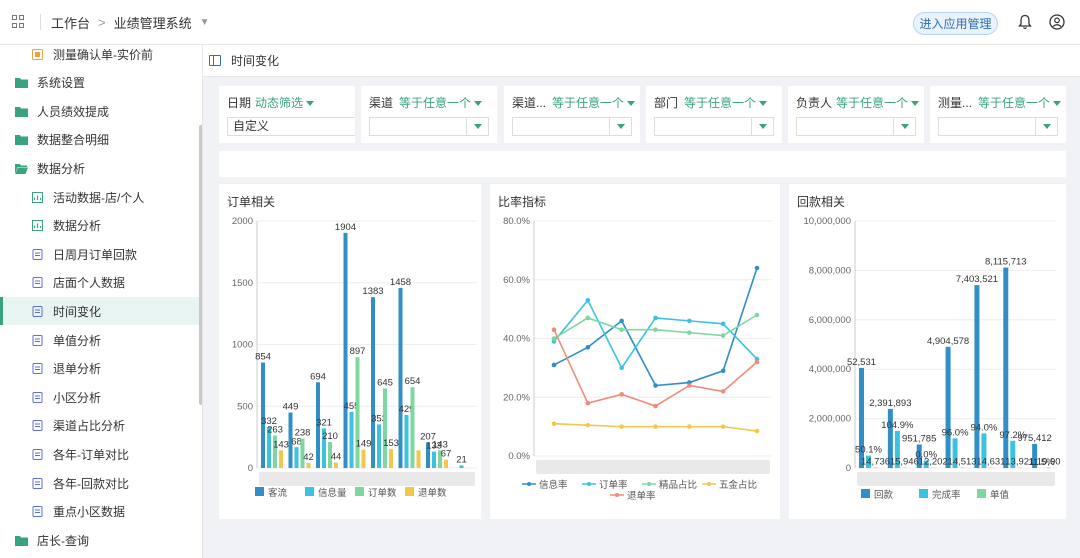 The image size is (1080, 558). Describe the element at coordinates (100, 540) in the screenshot. I see `sidebar-item-17: 店长-查询` at that location.